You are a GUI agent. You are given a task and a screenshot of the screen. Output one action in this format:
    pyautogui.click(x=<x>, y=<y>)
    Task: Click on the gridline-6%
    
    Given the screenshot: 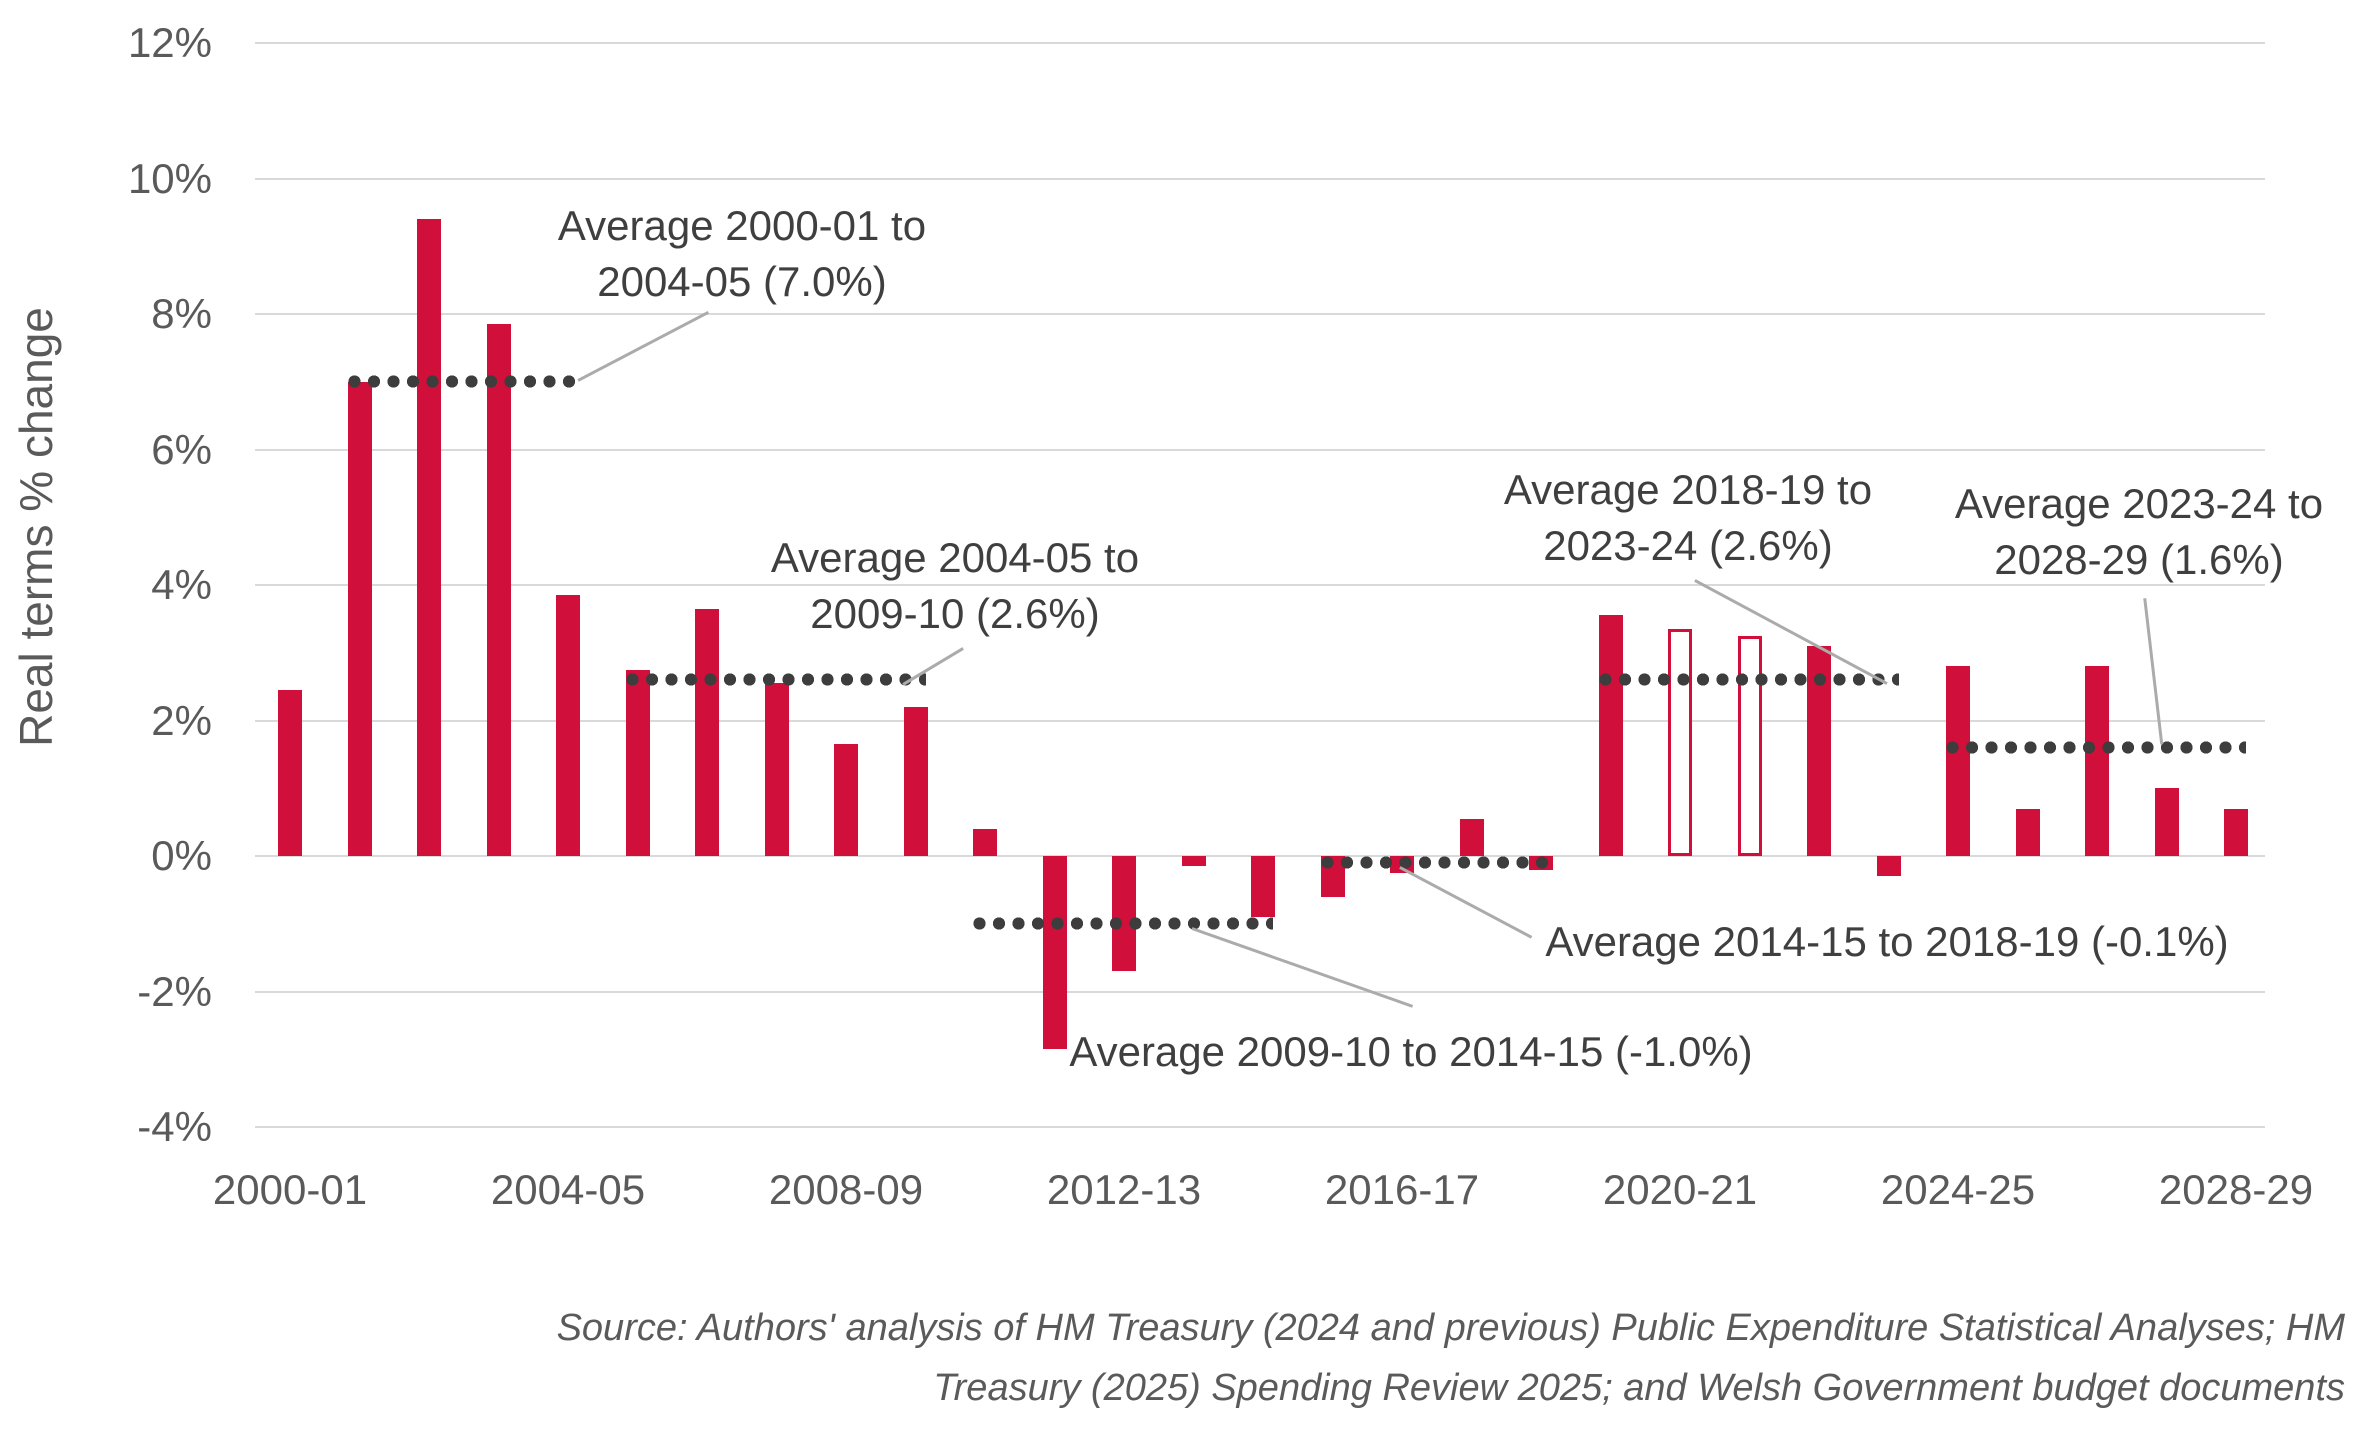 What is the action you would take?
    pyautogui.click(x=1260, y=449)
    